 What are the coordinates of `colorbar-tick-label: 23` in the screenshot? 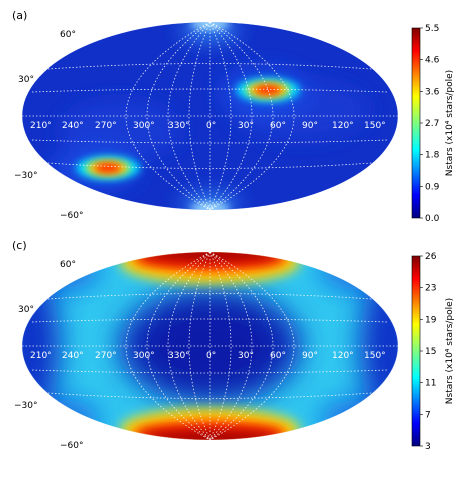 It's located at (430, 289).